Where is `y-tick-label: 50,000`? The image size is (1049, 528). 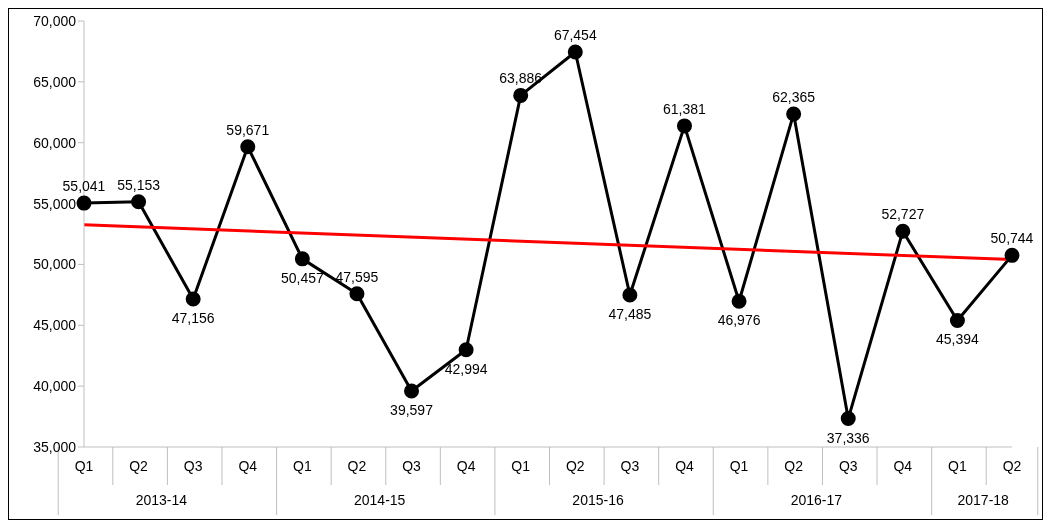 y-tick-label: 50,000 is located at coordinates (55, 264).